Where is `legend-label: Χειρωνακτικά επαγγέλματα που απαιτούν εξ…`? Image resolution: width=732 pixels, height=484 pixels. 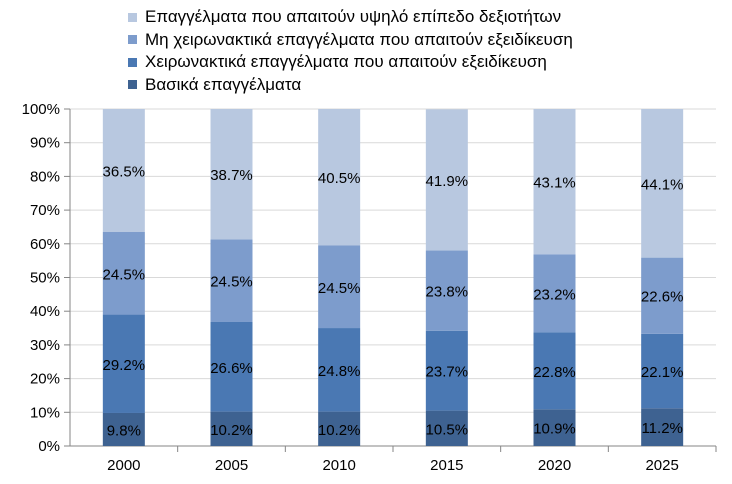
legend-label: Χειρωνακτικά επαγγέλματα που απαιτούν εξ… is located at coordinates (346, 62).